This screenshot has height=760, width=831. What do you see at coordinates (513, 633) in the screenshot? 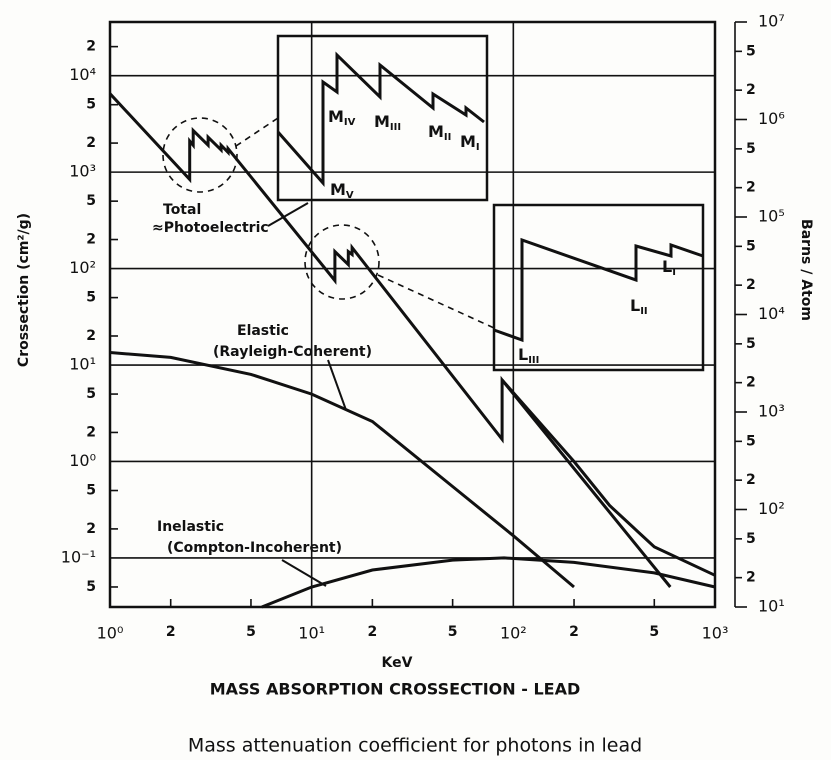
I see `x-tick-label: 10²` at bounding box center [513, 633].